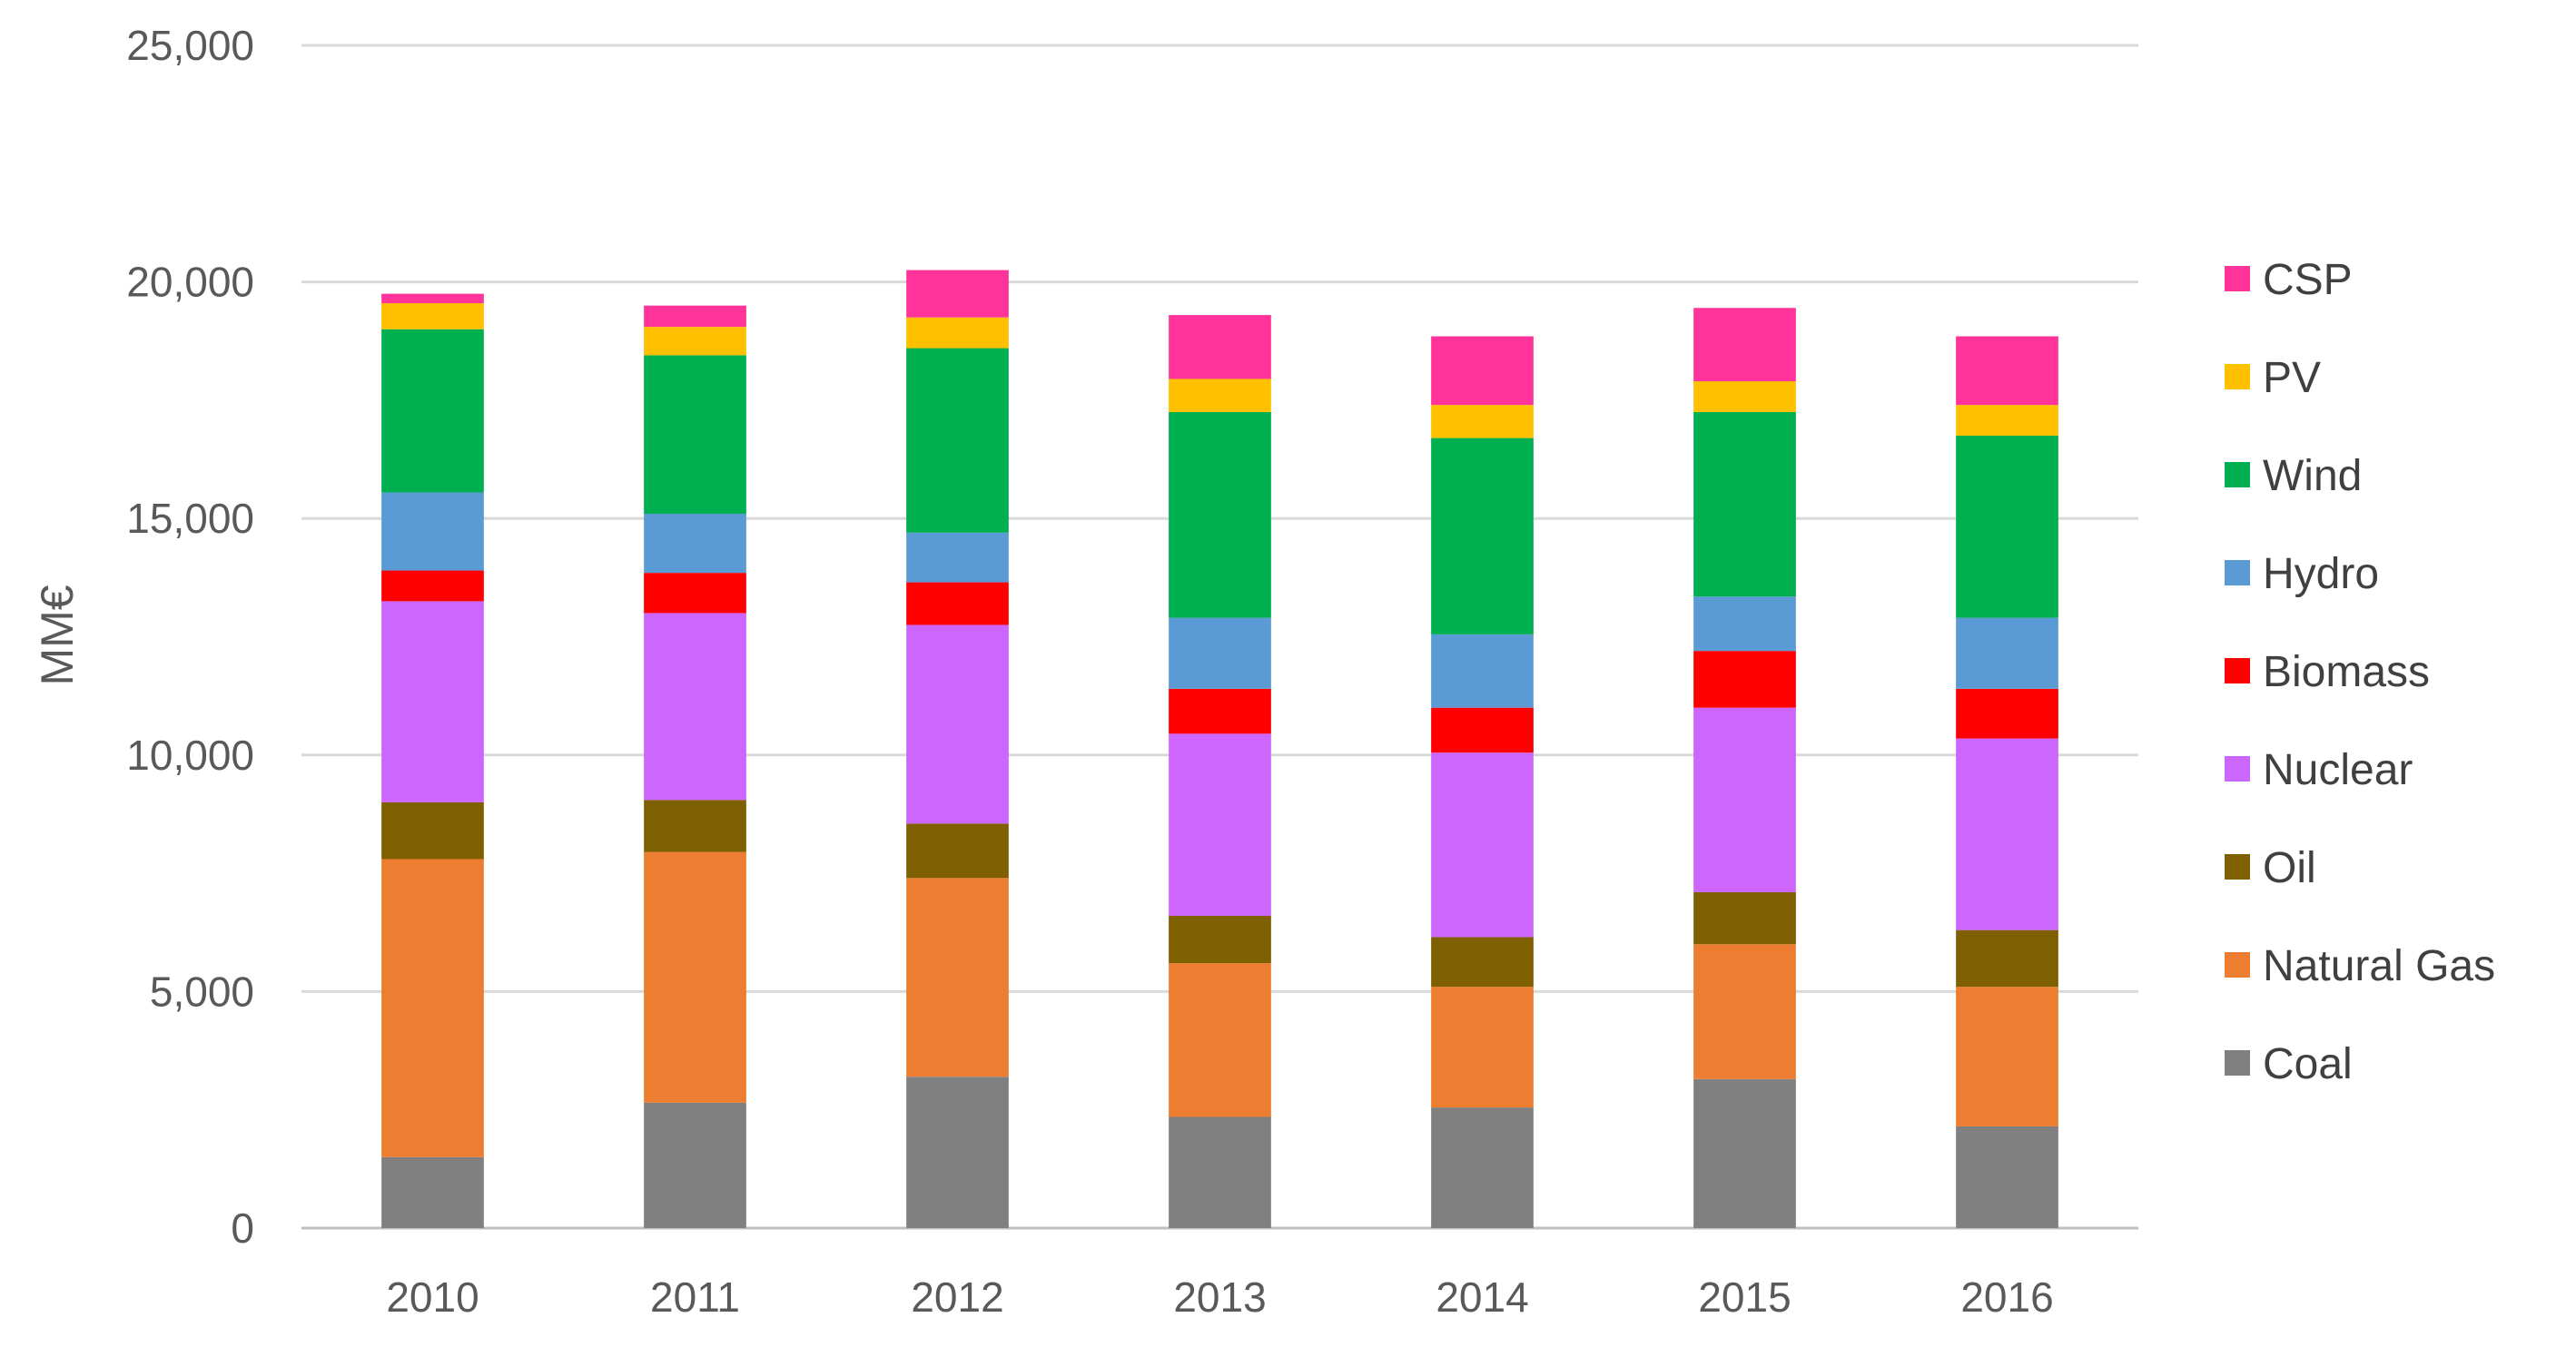 The height and width of the screenshot is (1347, 2576). What do you see at coordinates (1744, 1297) in the screenshot?
I see `x-tick-label: 2015` at bounding box center [1744, 1297].